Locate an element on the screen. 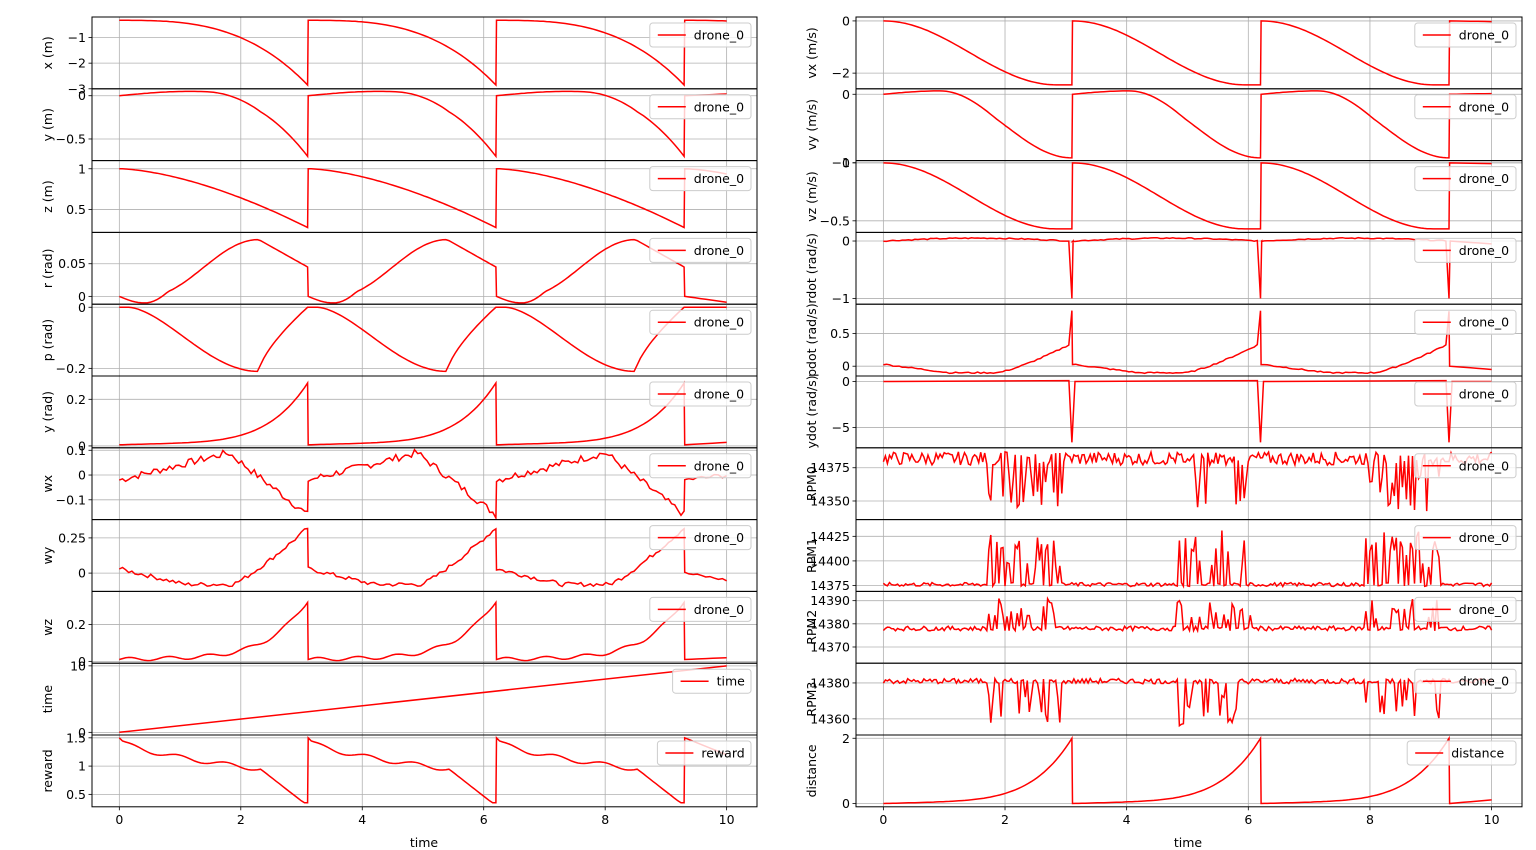  y-tick-label: 14370 is located at coordinates (830, 646).